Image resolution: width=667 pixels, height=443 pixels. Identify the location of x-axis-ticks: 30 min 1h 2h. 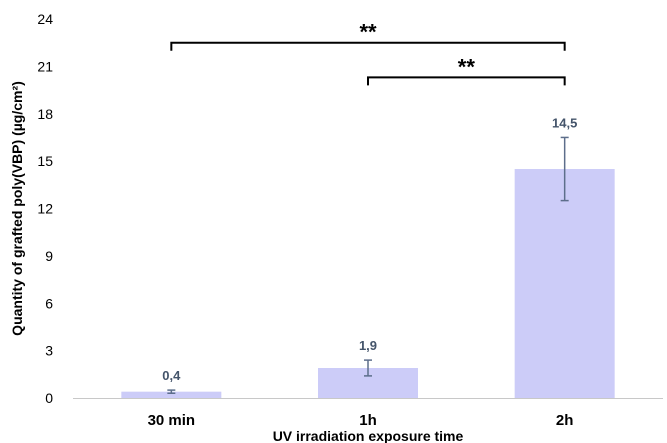
(361, 420).